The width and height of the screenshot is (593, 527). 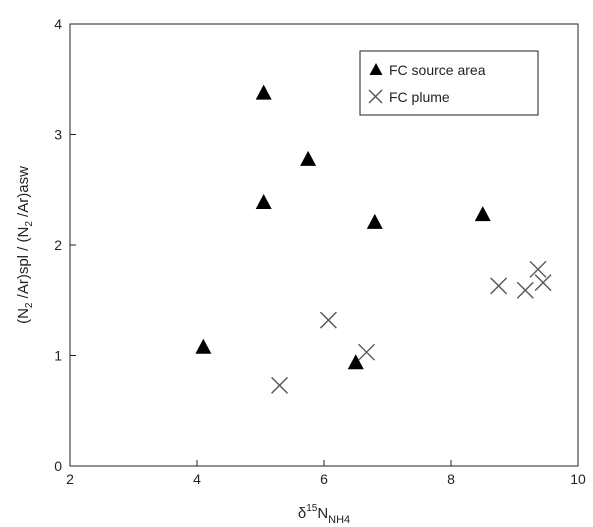 I want to click on y-label-subscript-1: 2, so click(x=29, y=305).